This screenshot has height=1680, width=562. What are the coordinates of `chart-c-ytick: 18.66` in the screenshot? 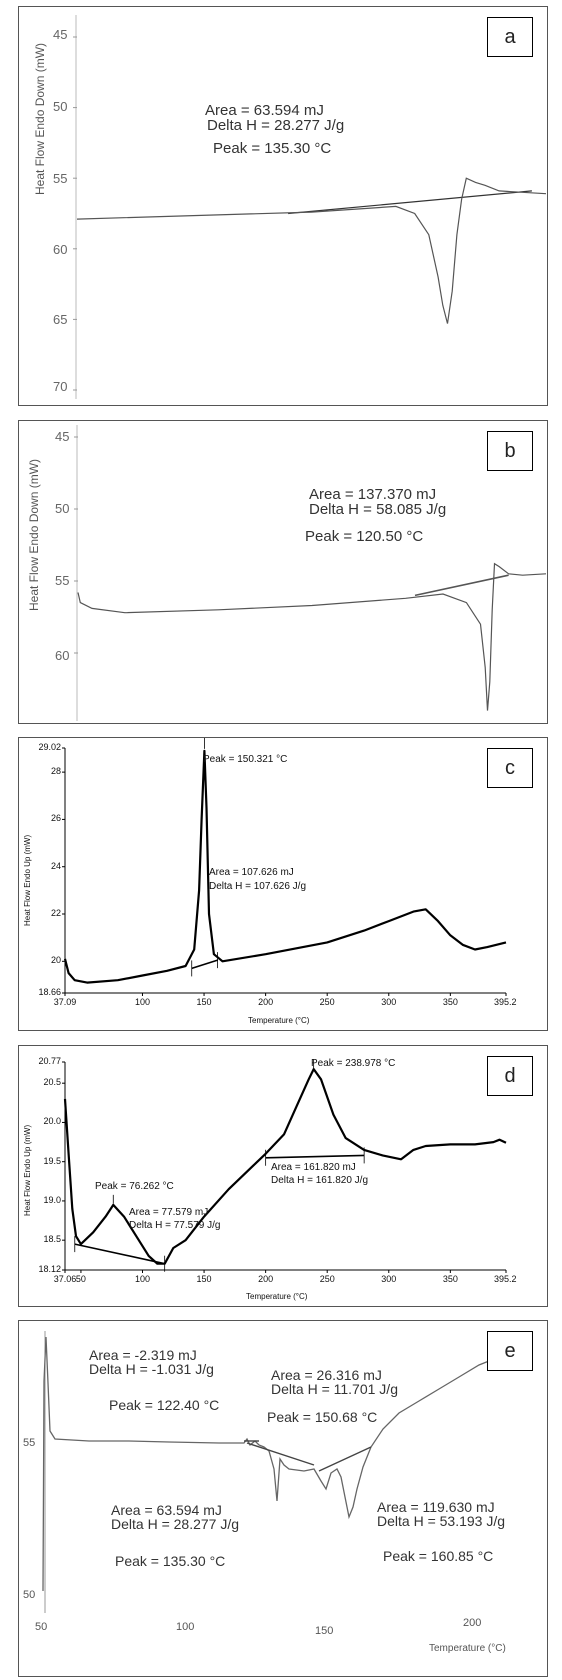 It's located at (49, 992).